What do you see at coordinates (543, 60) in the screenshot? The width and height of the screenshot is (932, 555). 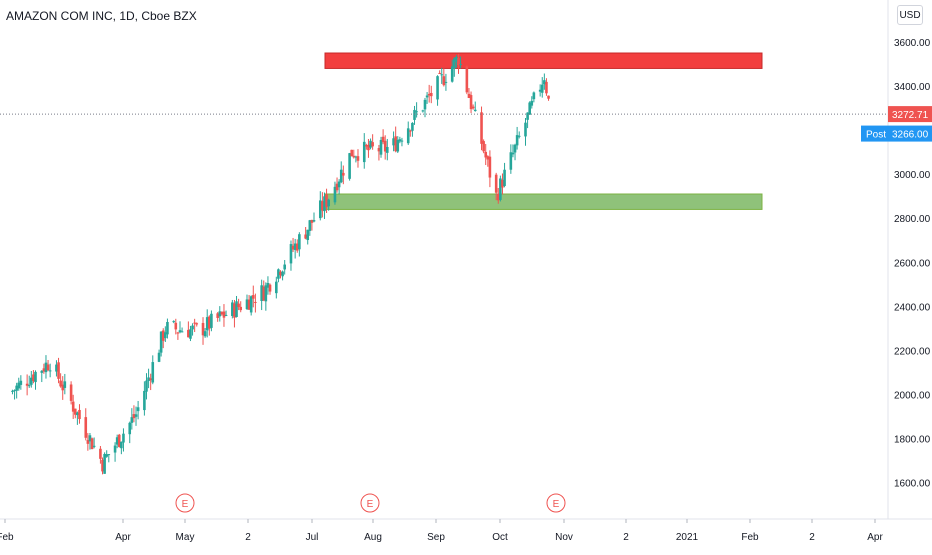 I see `resistance-zone` at bounding box center [543, 60].